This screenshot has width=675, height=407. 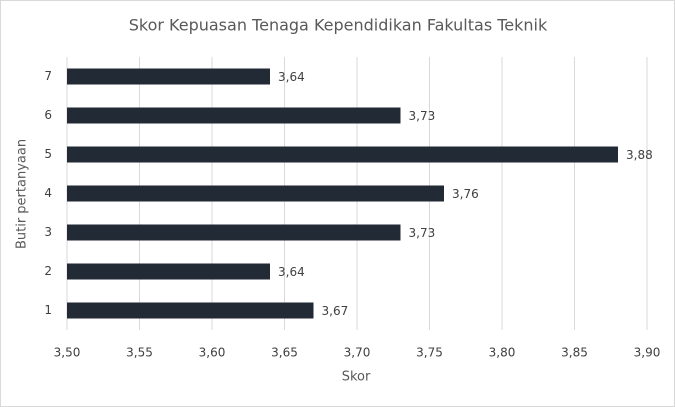 What do you see at coordinates (212, 353) in the screenshot?
I see `x-tick-label: 3,60` at bounding box center [212, 353].